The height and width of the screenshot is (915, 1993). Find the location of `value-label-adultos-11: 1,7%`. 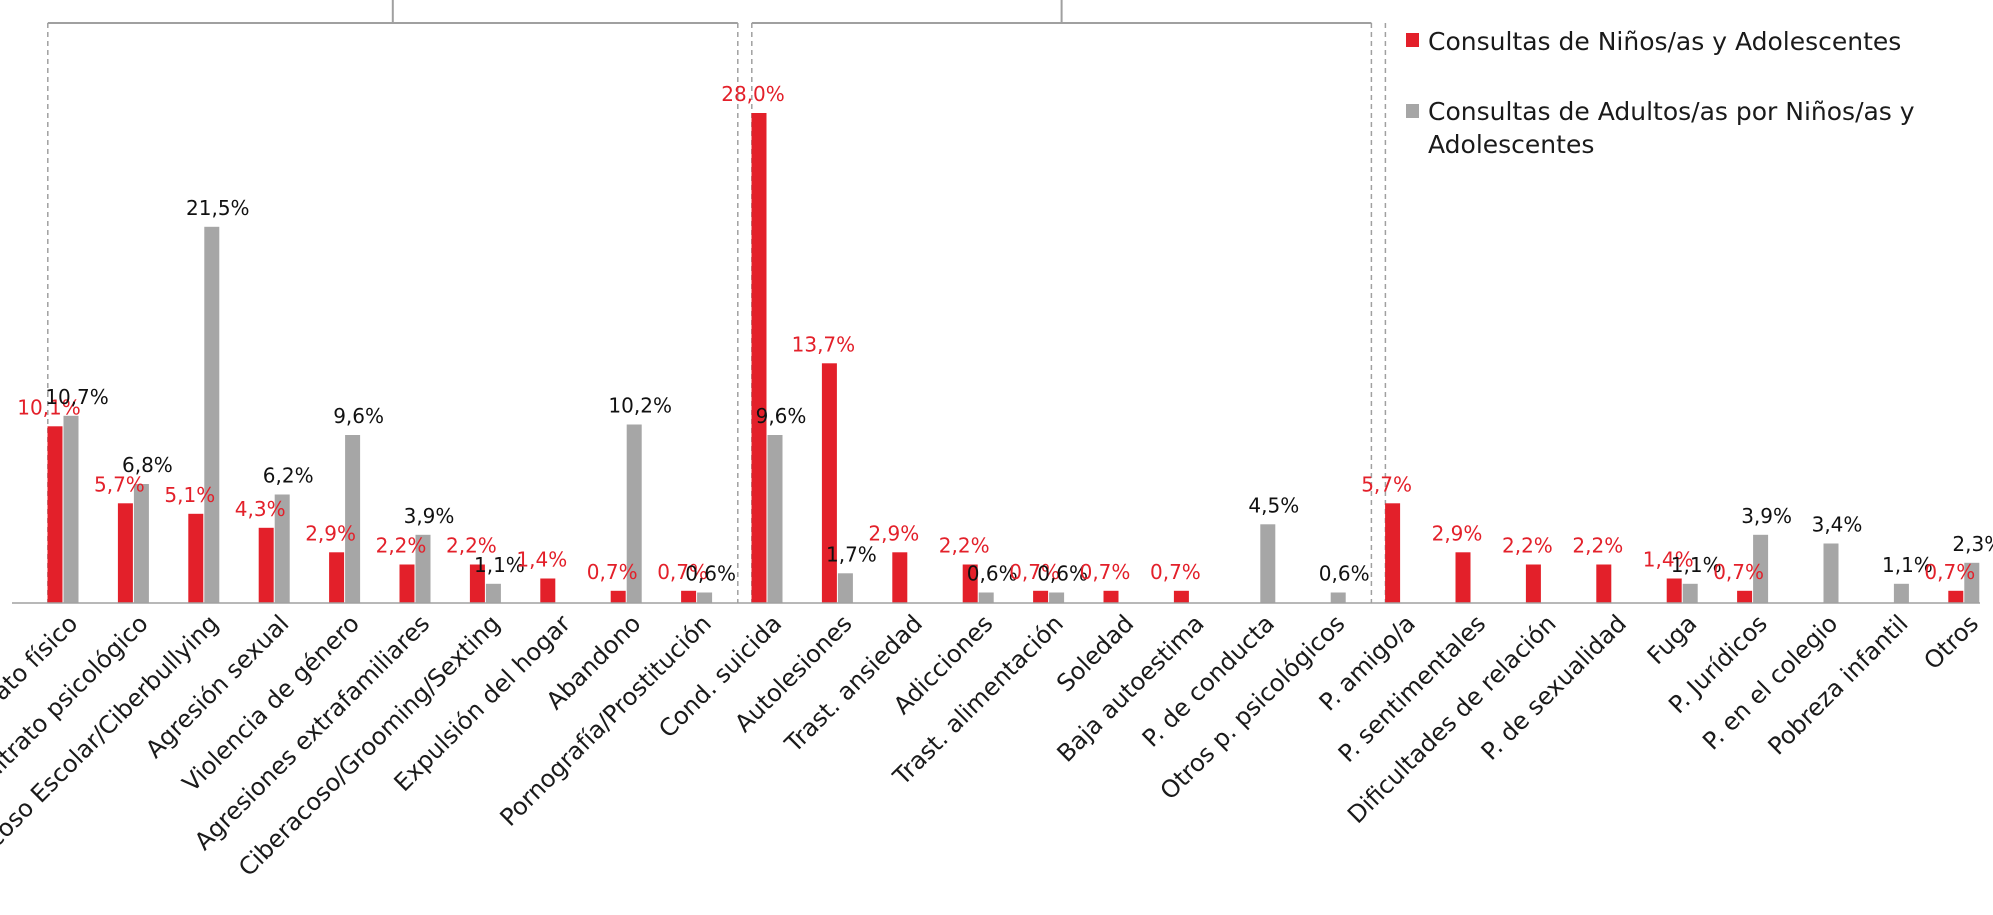

value-label-adultos-11: 1,7% is located at coordinates (851, 554).